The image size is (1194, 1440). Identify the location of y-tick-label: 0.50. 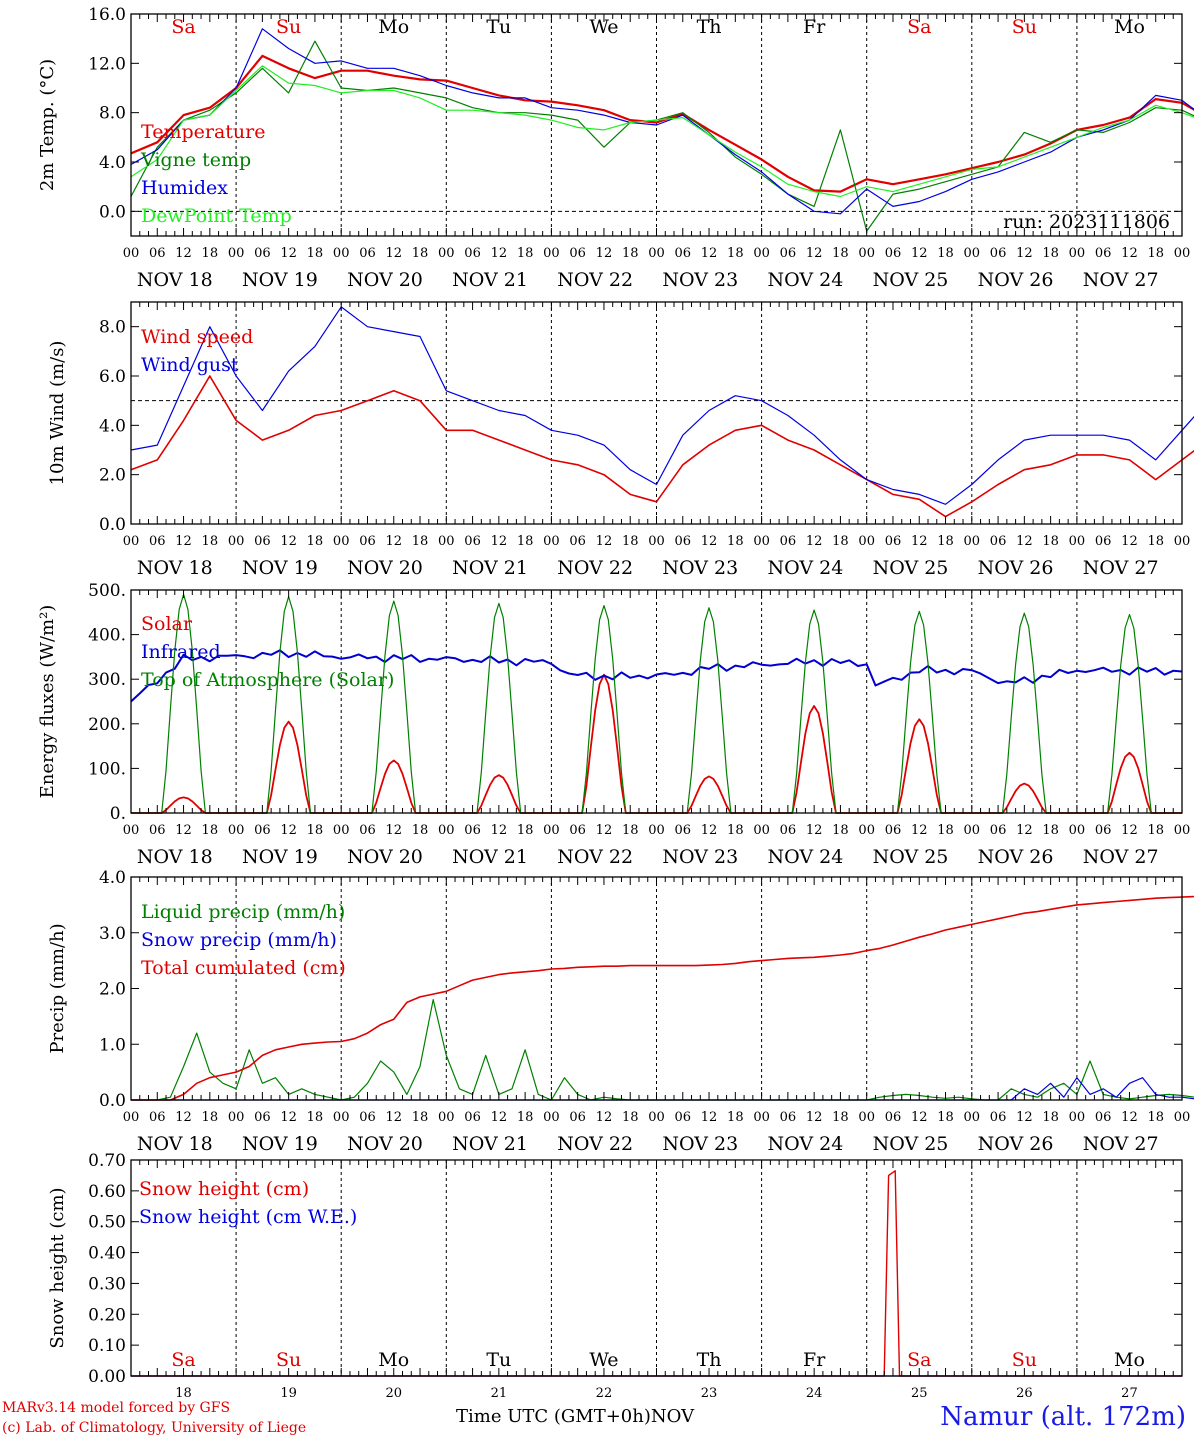
(107, 1223).